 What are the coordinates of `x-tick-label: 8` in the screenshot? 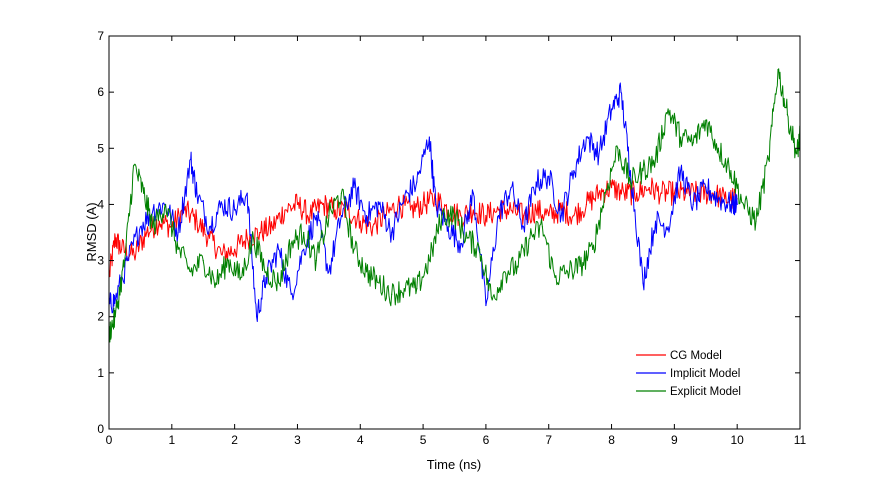 It's located at (611, 440).